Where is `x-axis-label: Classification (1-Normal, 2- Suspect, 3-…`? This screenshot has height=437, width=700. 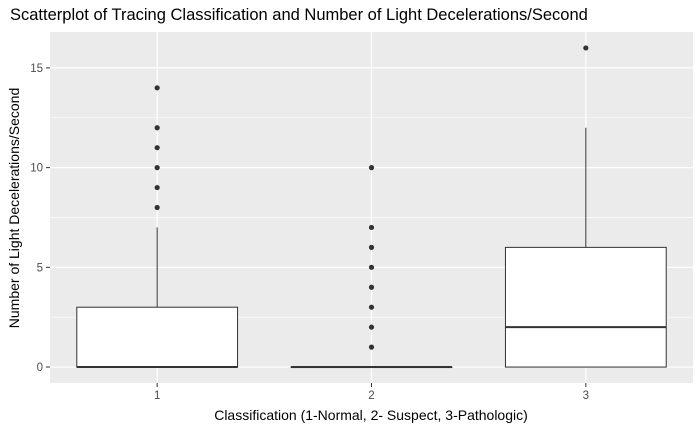 x-axis-label: Classification (1-Normal, 2- Suspect, 3-… is located at coordinates (371, 415).